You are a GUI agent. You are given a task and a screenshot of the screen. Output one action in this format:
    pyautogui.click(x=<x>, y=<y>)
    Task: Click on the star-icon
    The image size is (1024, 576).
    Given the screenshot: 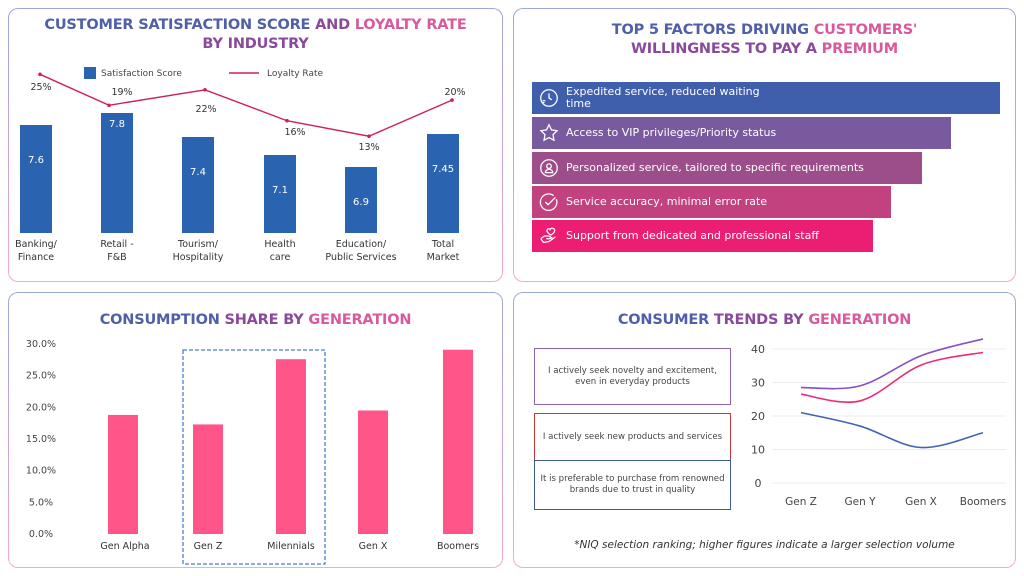 What is the action you would take?
    pyautogui.click(x=549, y=133)
    